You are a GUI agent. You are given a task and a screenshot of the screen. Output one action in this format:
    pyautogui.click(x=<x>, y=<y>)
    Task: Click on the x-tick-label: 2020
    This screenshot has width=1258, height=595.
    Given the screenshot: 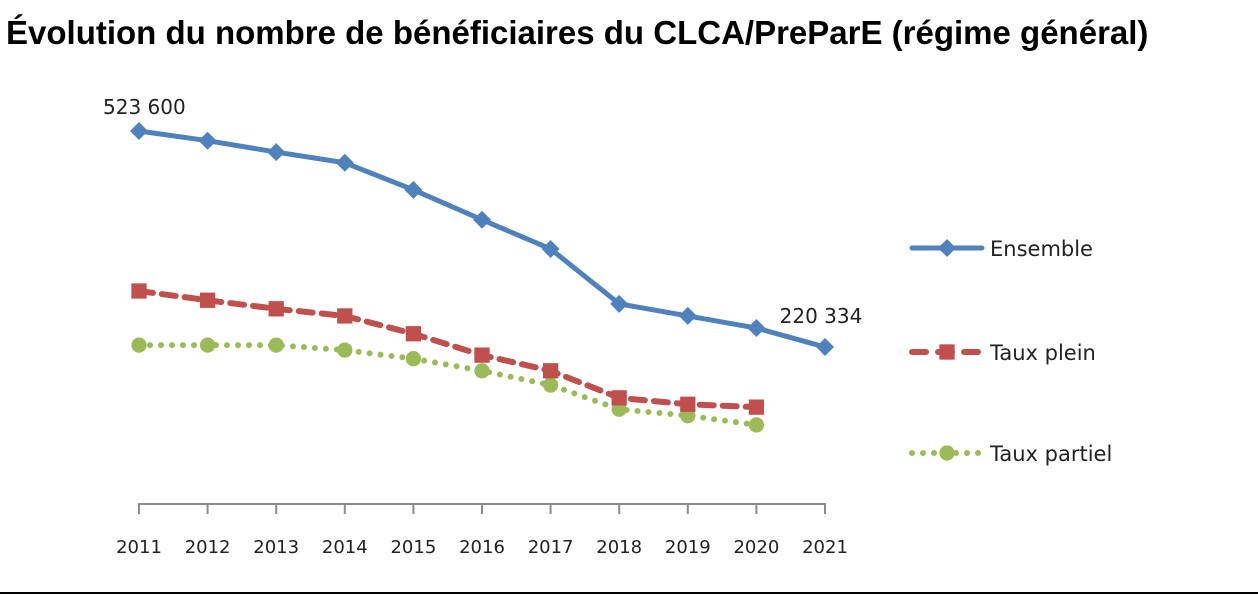 What is the action you would take?
    pyautogui.click(x=756, y=547)
    